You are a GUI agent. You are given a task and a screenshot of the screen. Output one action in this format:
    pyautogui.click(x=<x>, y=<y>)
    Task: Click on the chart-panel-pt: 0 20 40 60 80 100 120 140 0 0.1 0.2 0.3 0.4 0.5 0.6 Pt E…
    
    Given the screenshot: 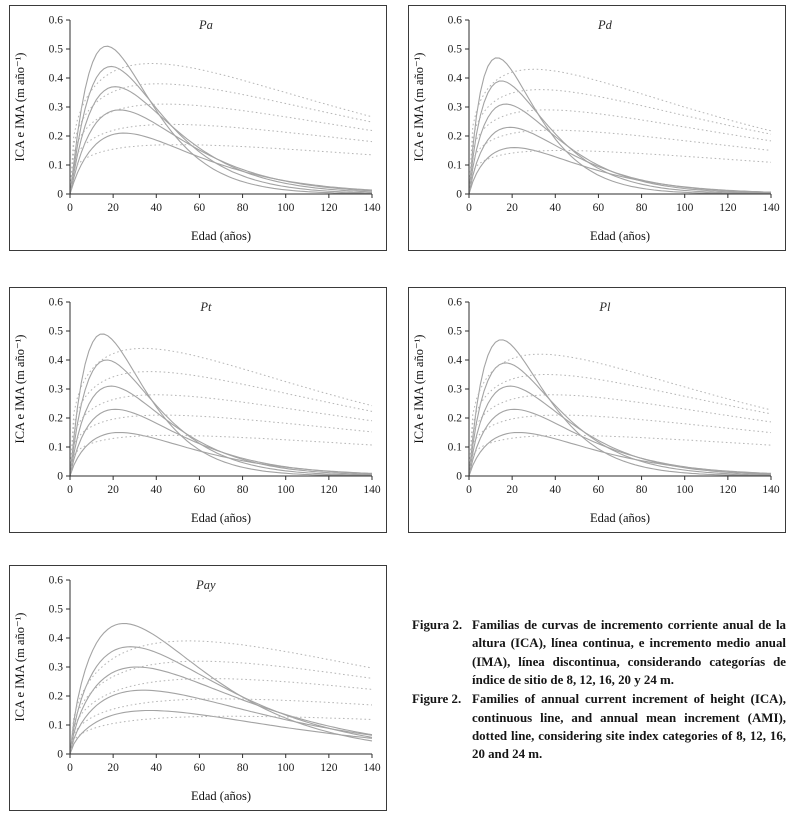 What is the action you would take?
    pyautogui.click(x=198, y=410)
    